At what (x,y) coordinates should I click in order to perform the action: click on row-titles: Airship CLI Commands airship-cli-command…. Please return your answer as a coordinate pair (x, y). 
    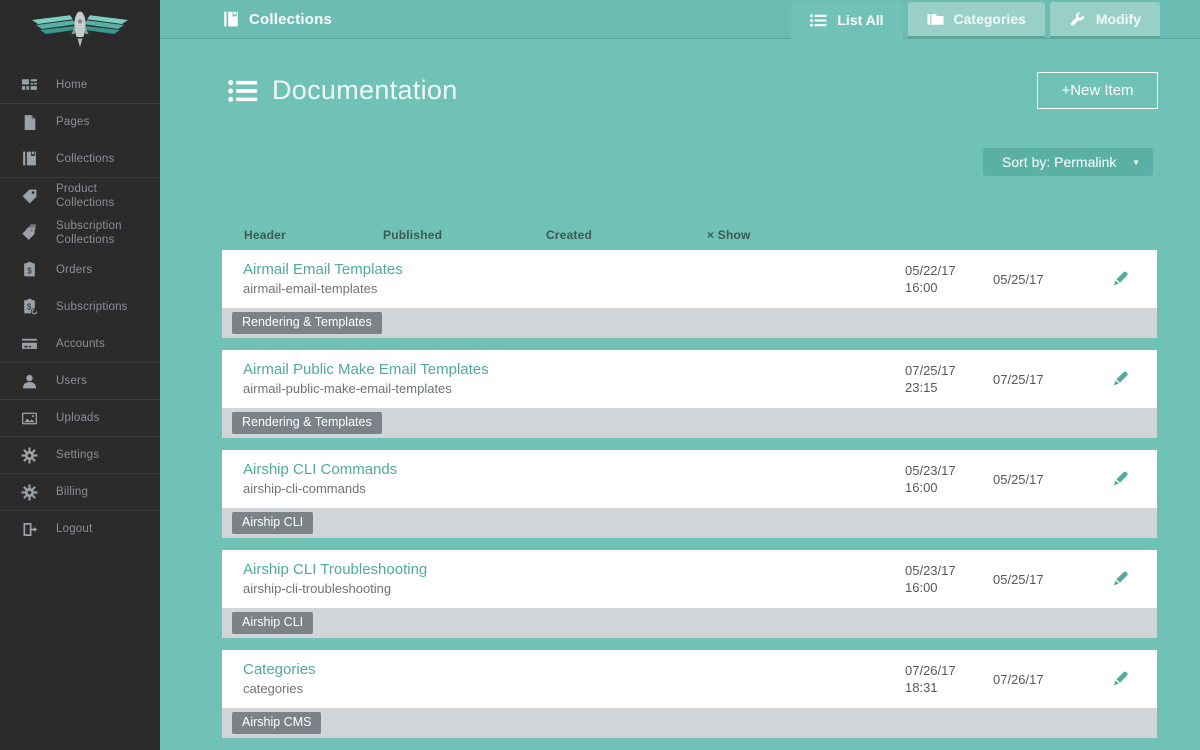
    Looking at the image, I should click on (563, 479).